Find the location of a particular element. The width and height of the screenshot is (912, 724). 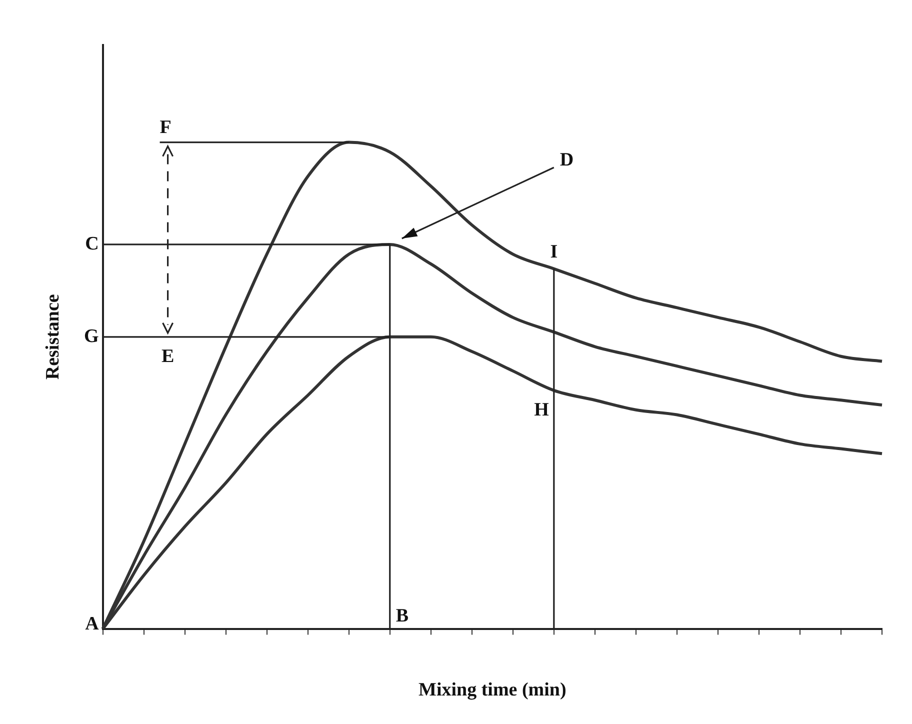

ref-line-label: G is located at coordinates (92, 336).